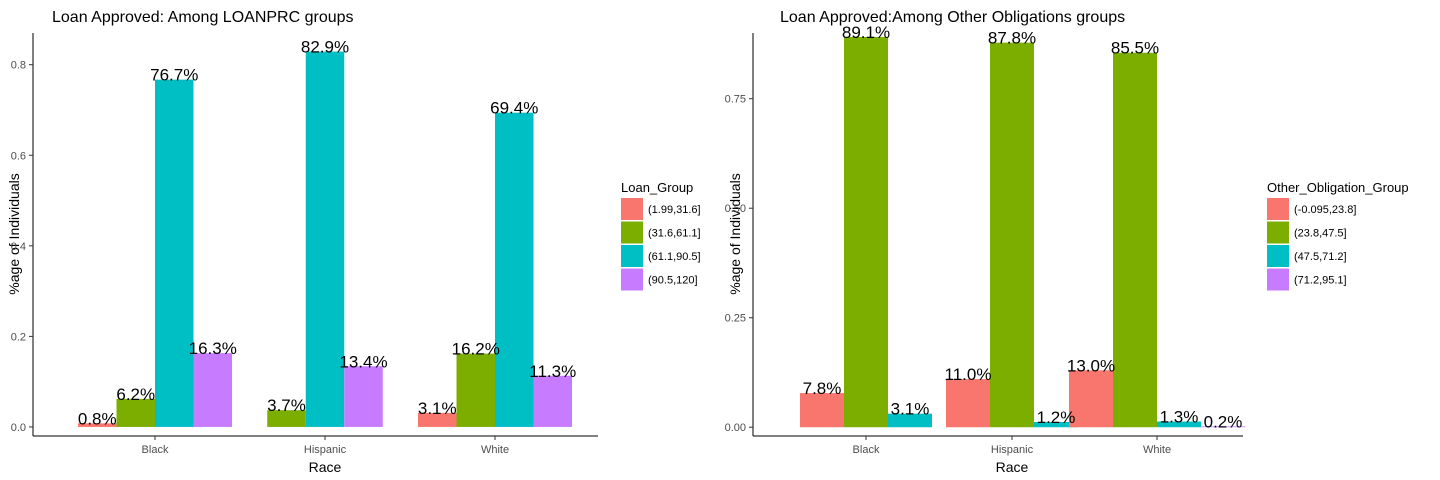 This screenshot has height=480, width=1440. What do you see at coordinates (552, 371) in the screenshot?
I see `data-label-white-4: 11.3%` at bounding box center [552, 371].